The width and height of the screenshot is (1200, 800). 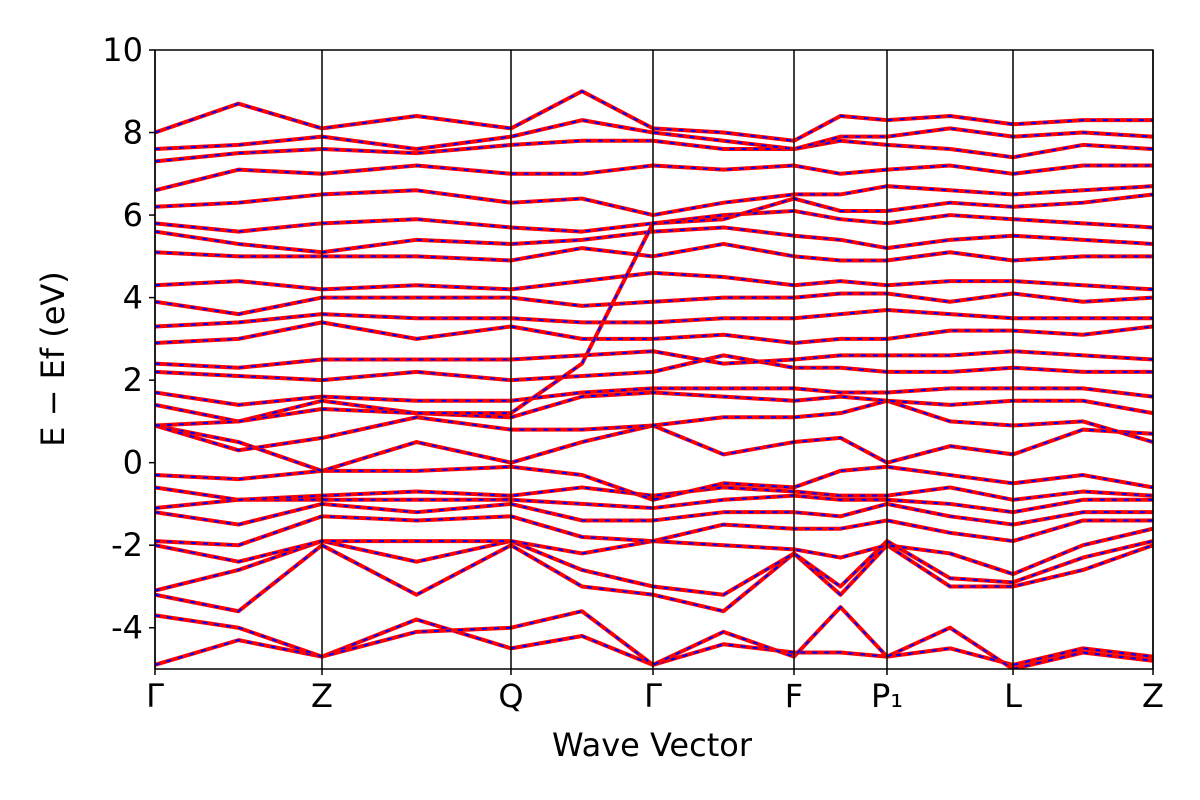 What do you see at coordinates (133, 133) in the screenshot?
I see `y-tick-label: 8` at bounding box center [133, 133].